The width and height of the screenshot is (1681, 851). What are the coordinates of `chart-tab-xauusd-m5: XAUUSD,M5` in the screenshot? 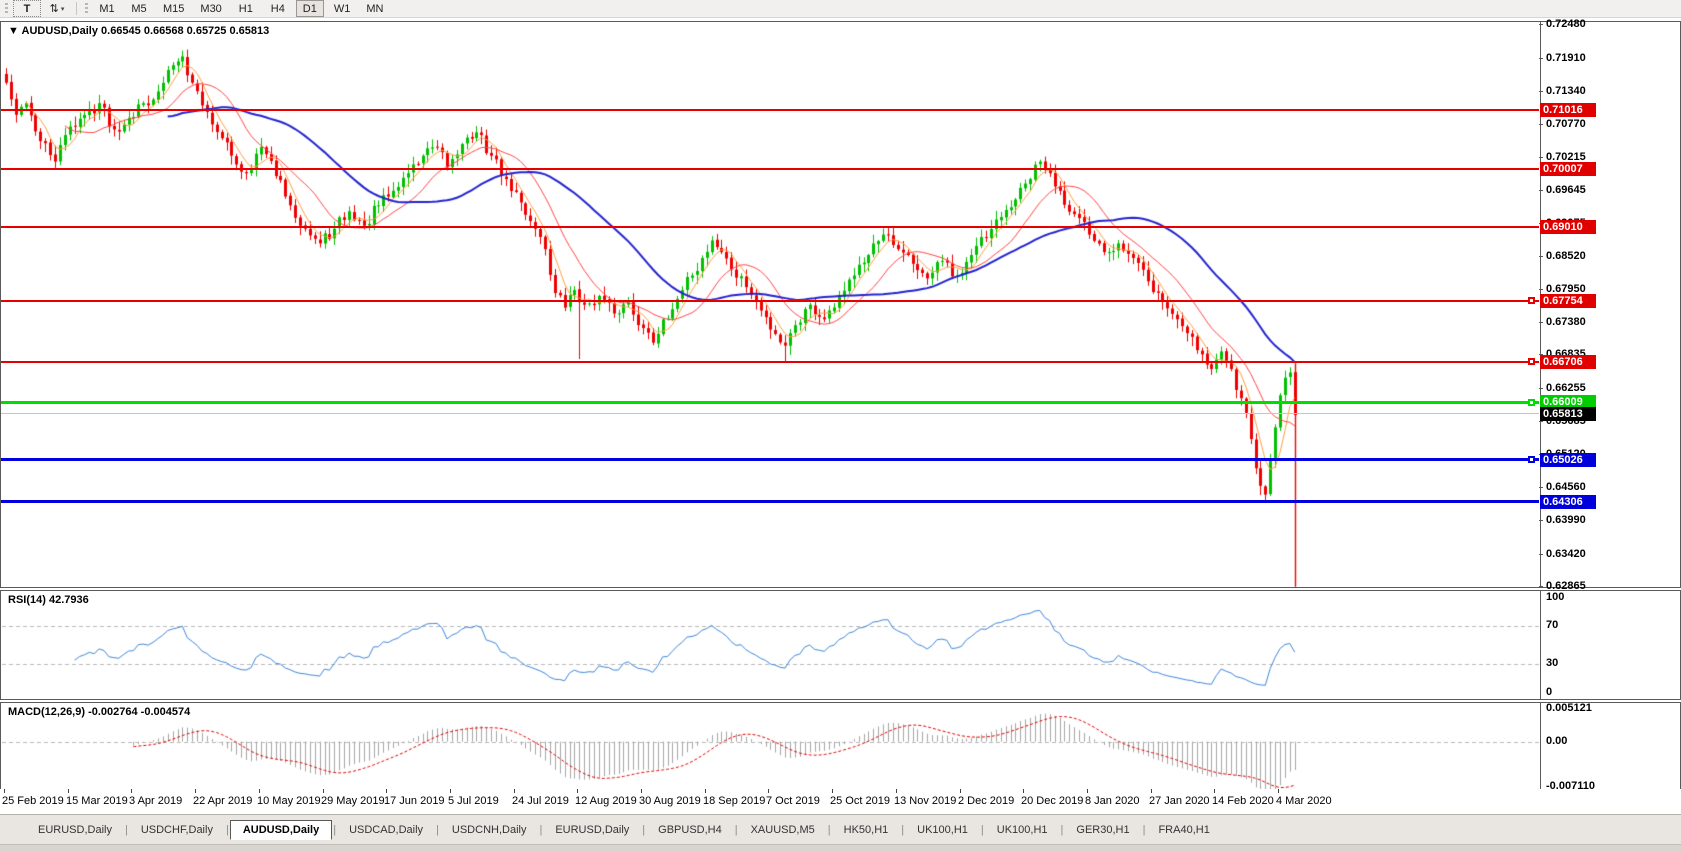 It's located at (782, 829).